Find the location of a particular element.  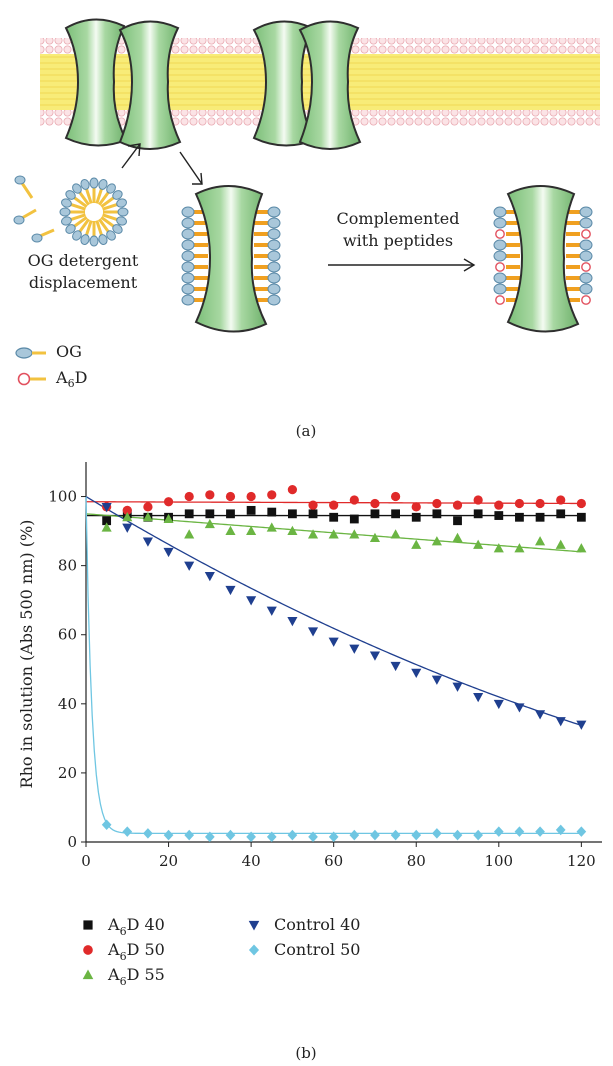

legend-label-series-5: Control 50 is located at coordinates (317, 949).